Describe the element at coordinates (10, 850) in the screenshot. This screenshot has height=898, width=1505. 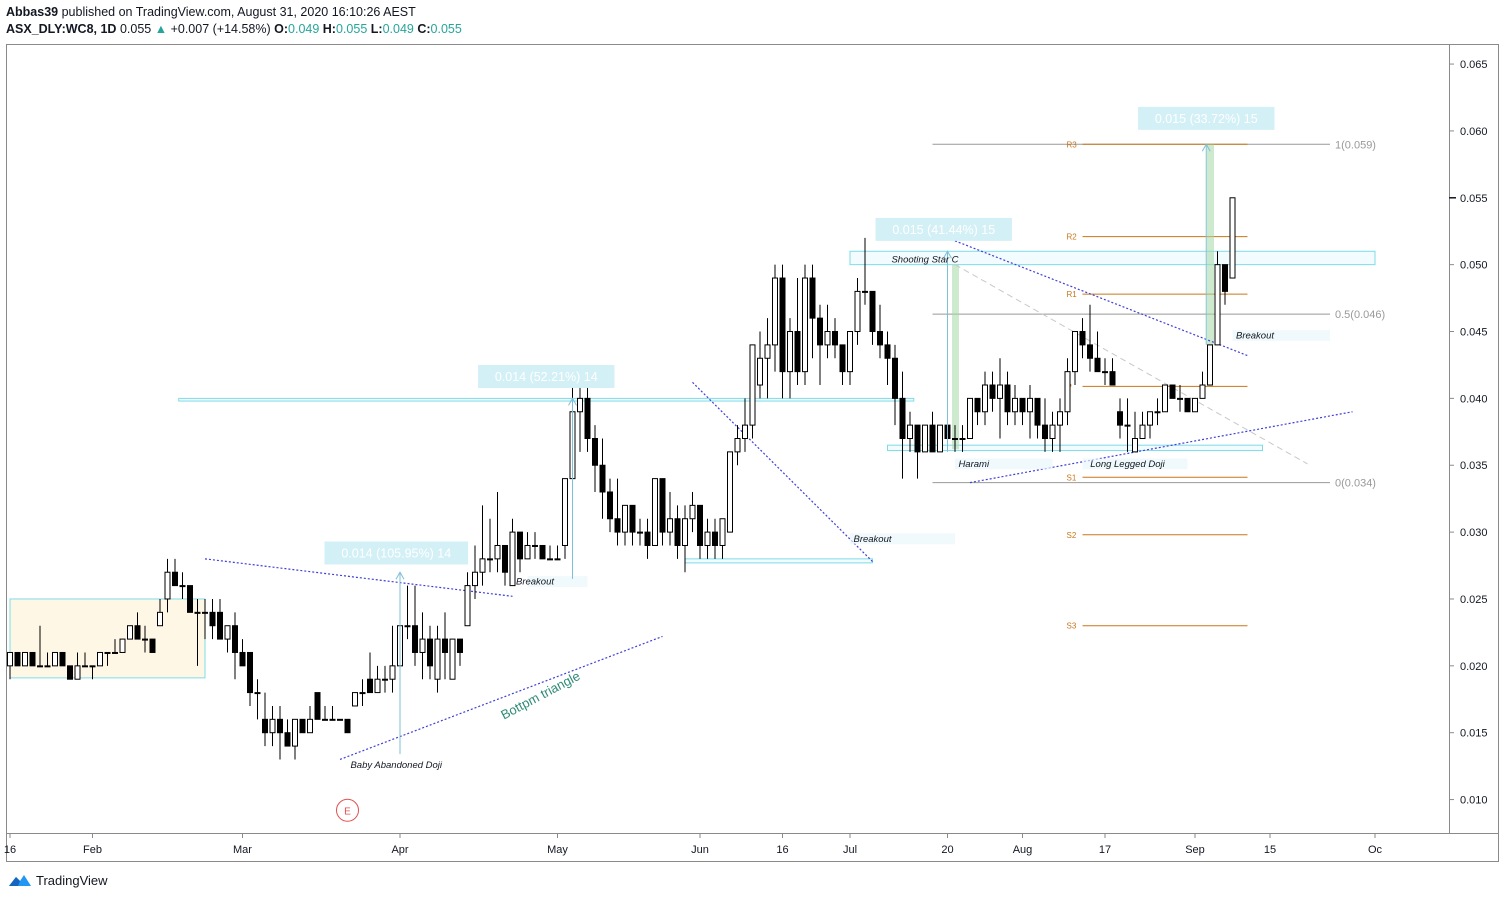
I see `x-tick-label-16: 16` at that location.